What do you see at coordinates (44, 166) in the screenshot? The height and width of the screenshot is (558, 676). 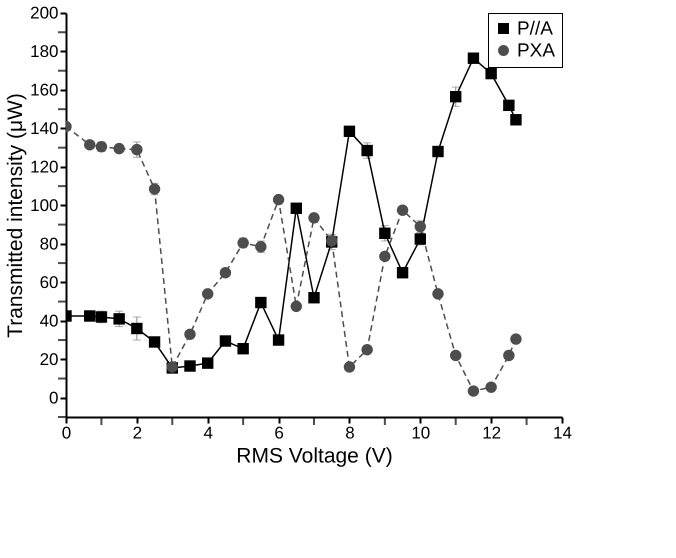 I see `y-tick-label: 120` at bounding box center [44, 166].